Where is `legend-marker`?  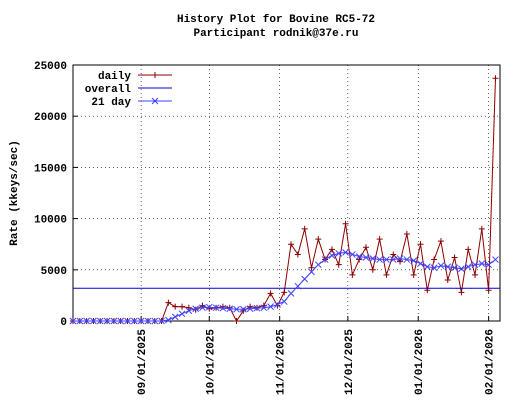 legend-marker is located at coordinates (155, 75).